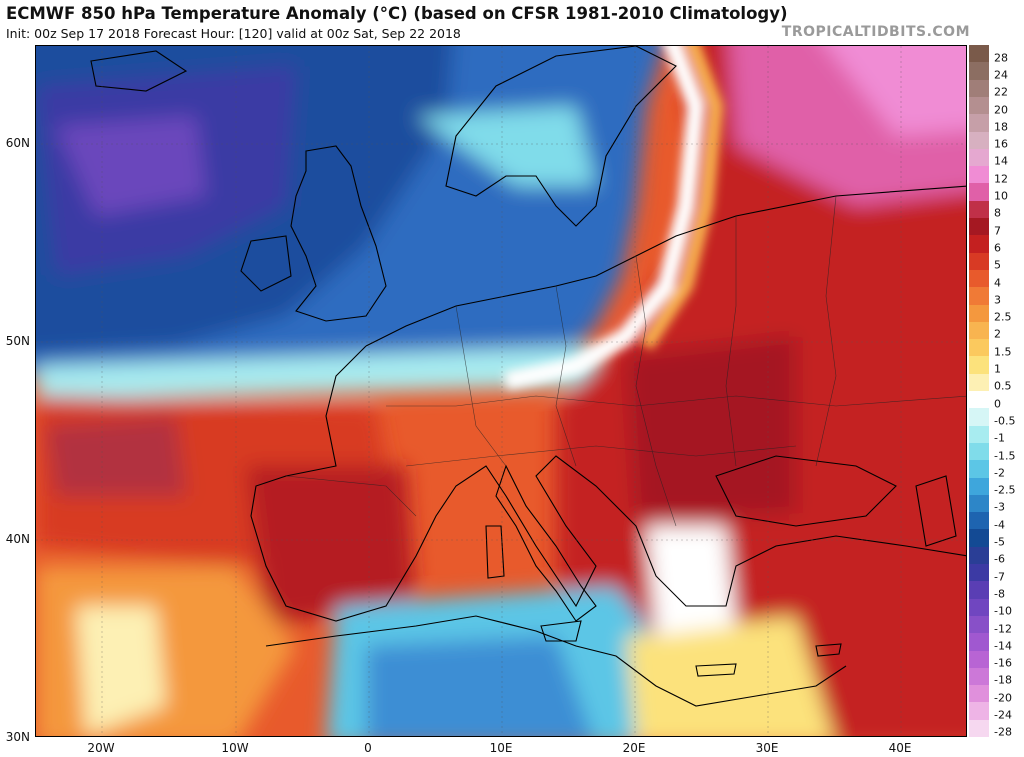  Describe the element at coordinates (997, 404) in the screenshot. I see `colorbar-label: 0` at that location.